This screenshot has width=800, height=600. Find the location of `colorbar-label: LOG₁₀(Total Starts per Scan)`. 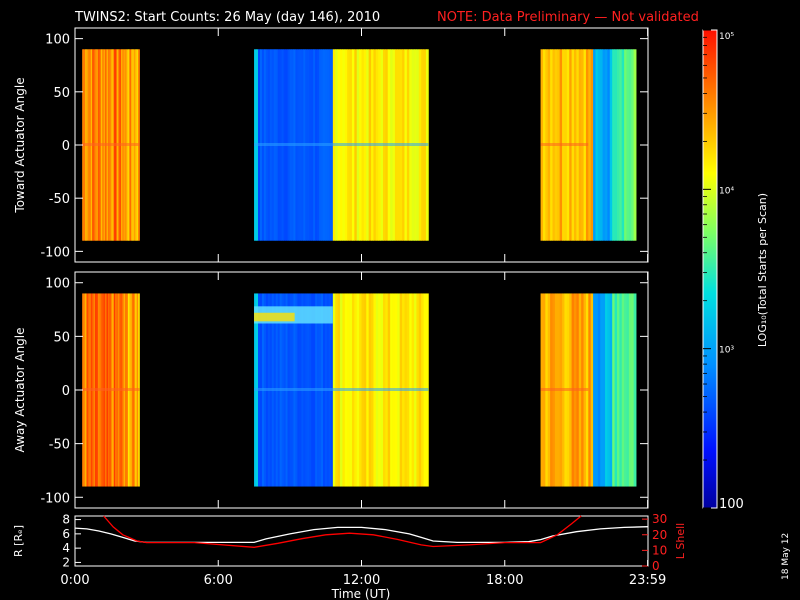

colorbar-label: LOG₁₀(Total Starts per Scan) is located at coordinates (762, 270).